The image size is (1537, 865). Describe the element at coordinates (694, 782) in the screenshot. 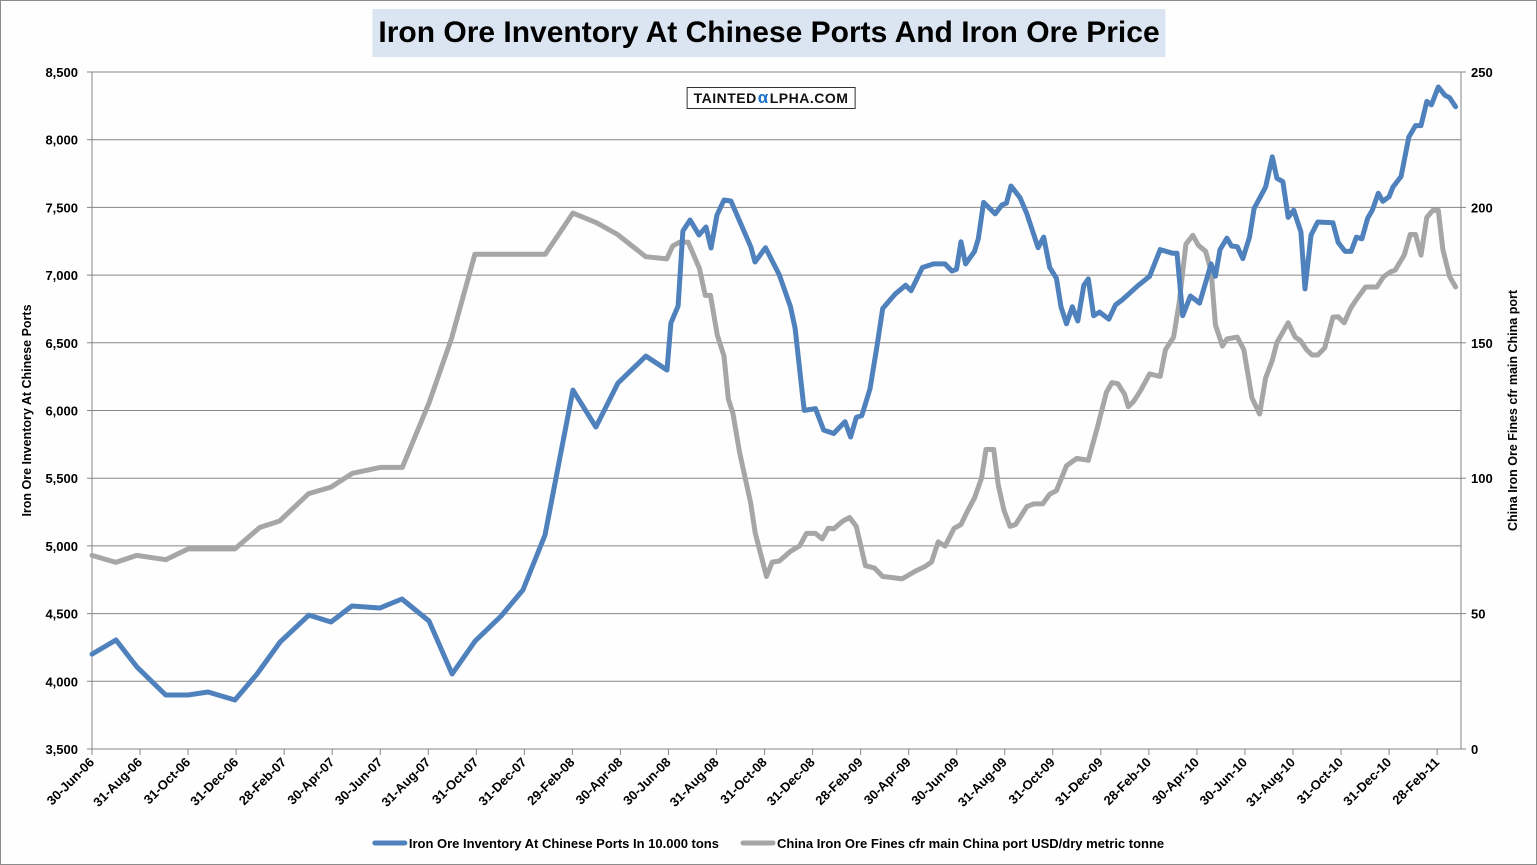

I see `x-tick-label: 31-Aug-08` at that location.